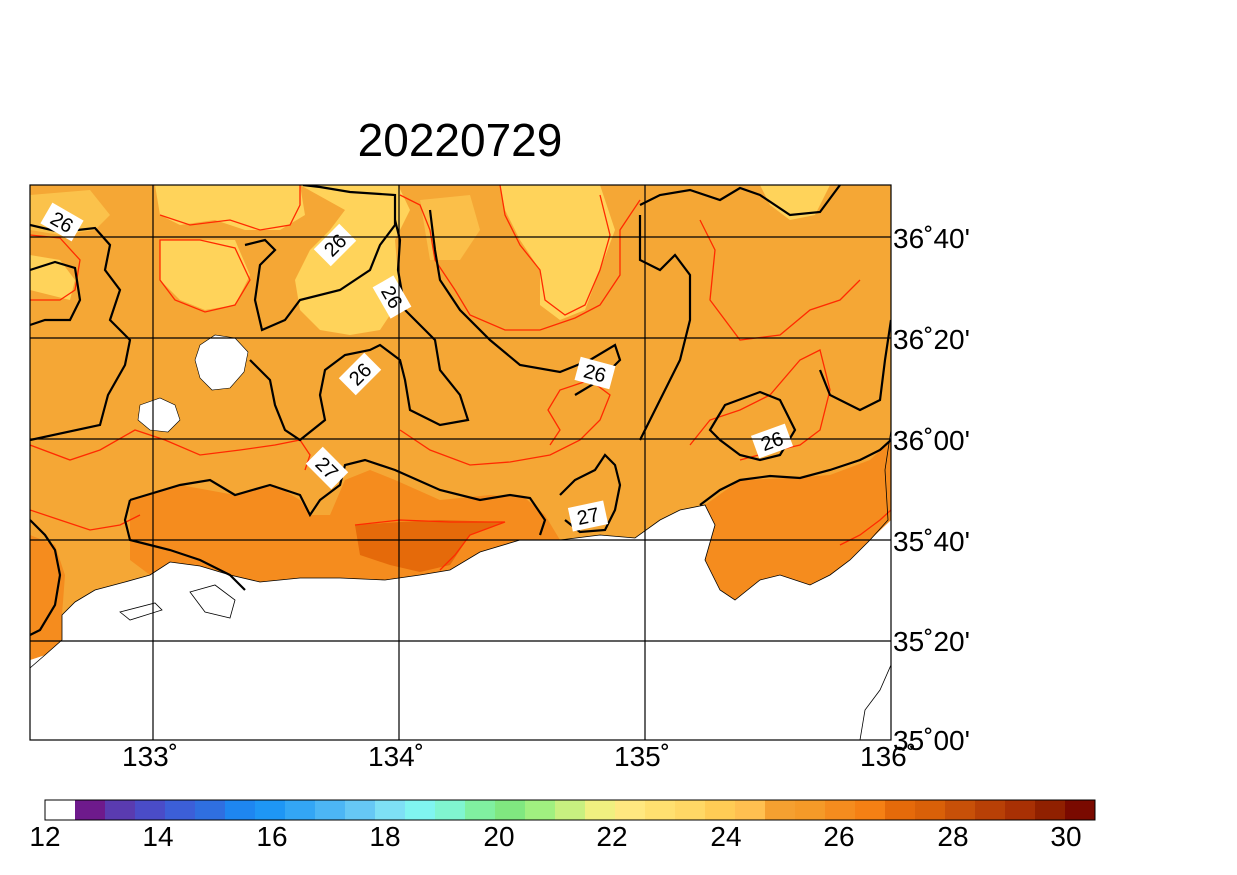  Describe the element at coordinates (595, 373) in the screenshot. I see `contour-label-5: 26` at that location.